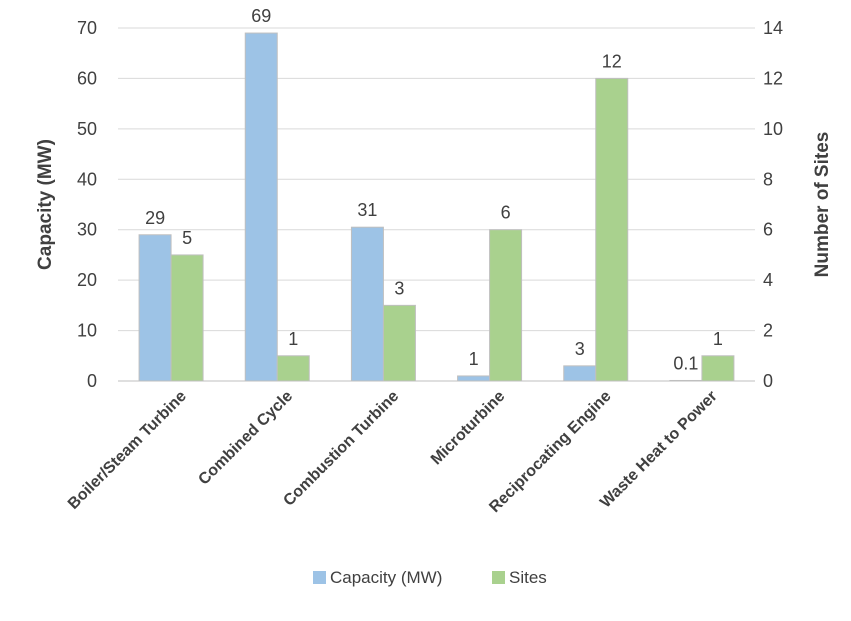 The width and height of the screenshot is (851, 621). I want to click on y2-tick-label: 10, so click(773, 129).